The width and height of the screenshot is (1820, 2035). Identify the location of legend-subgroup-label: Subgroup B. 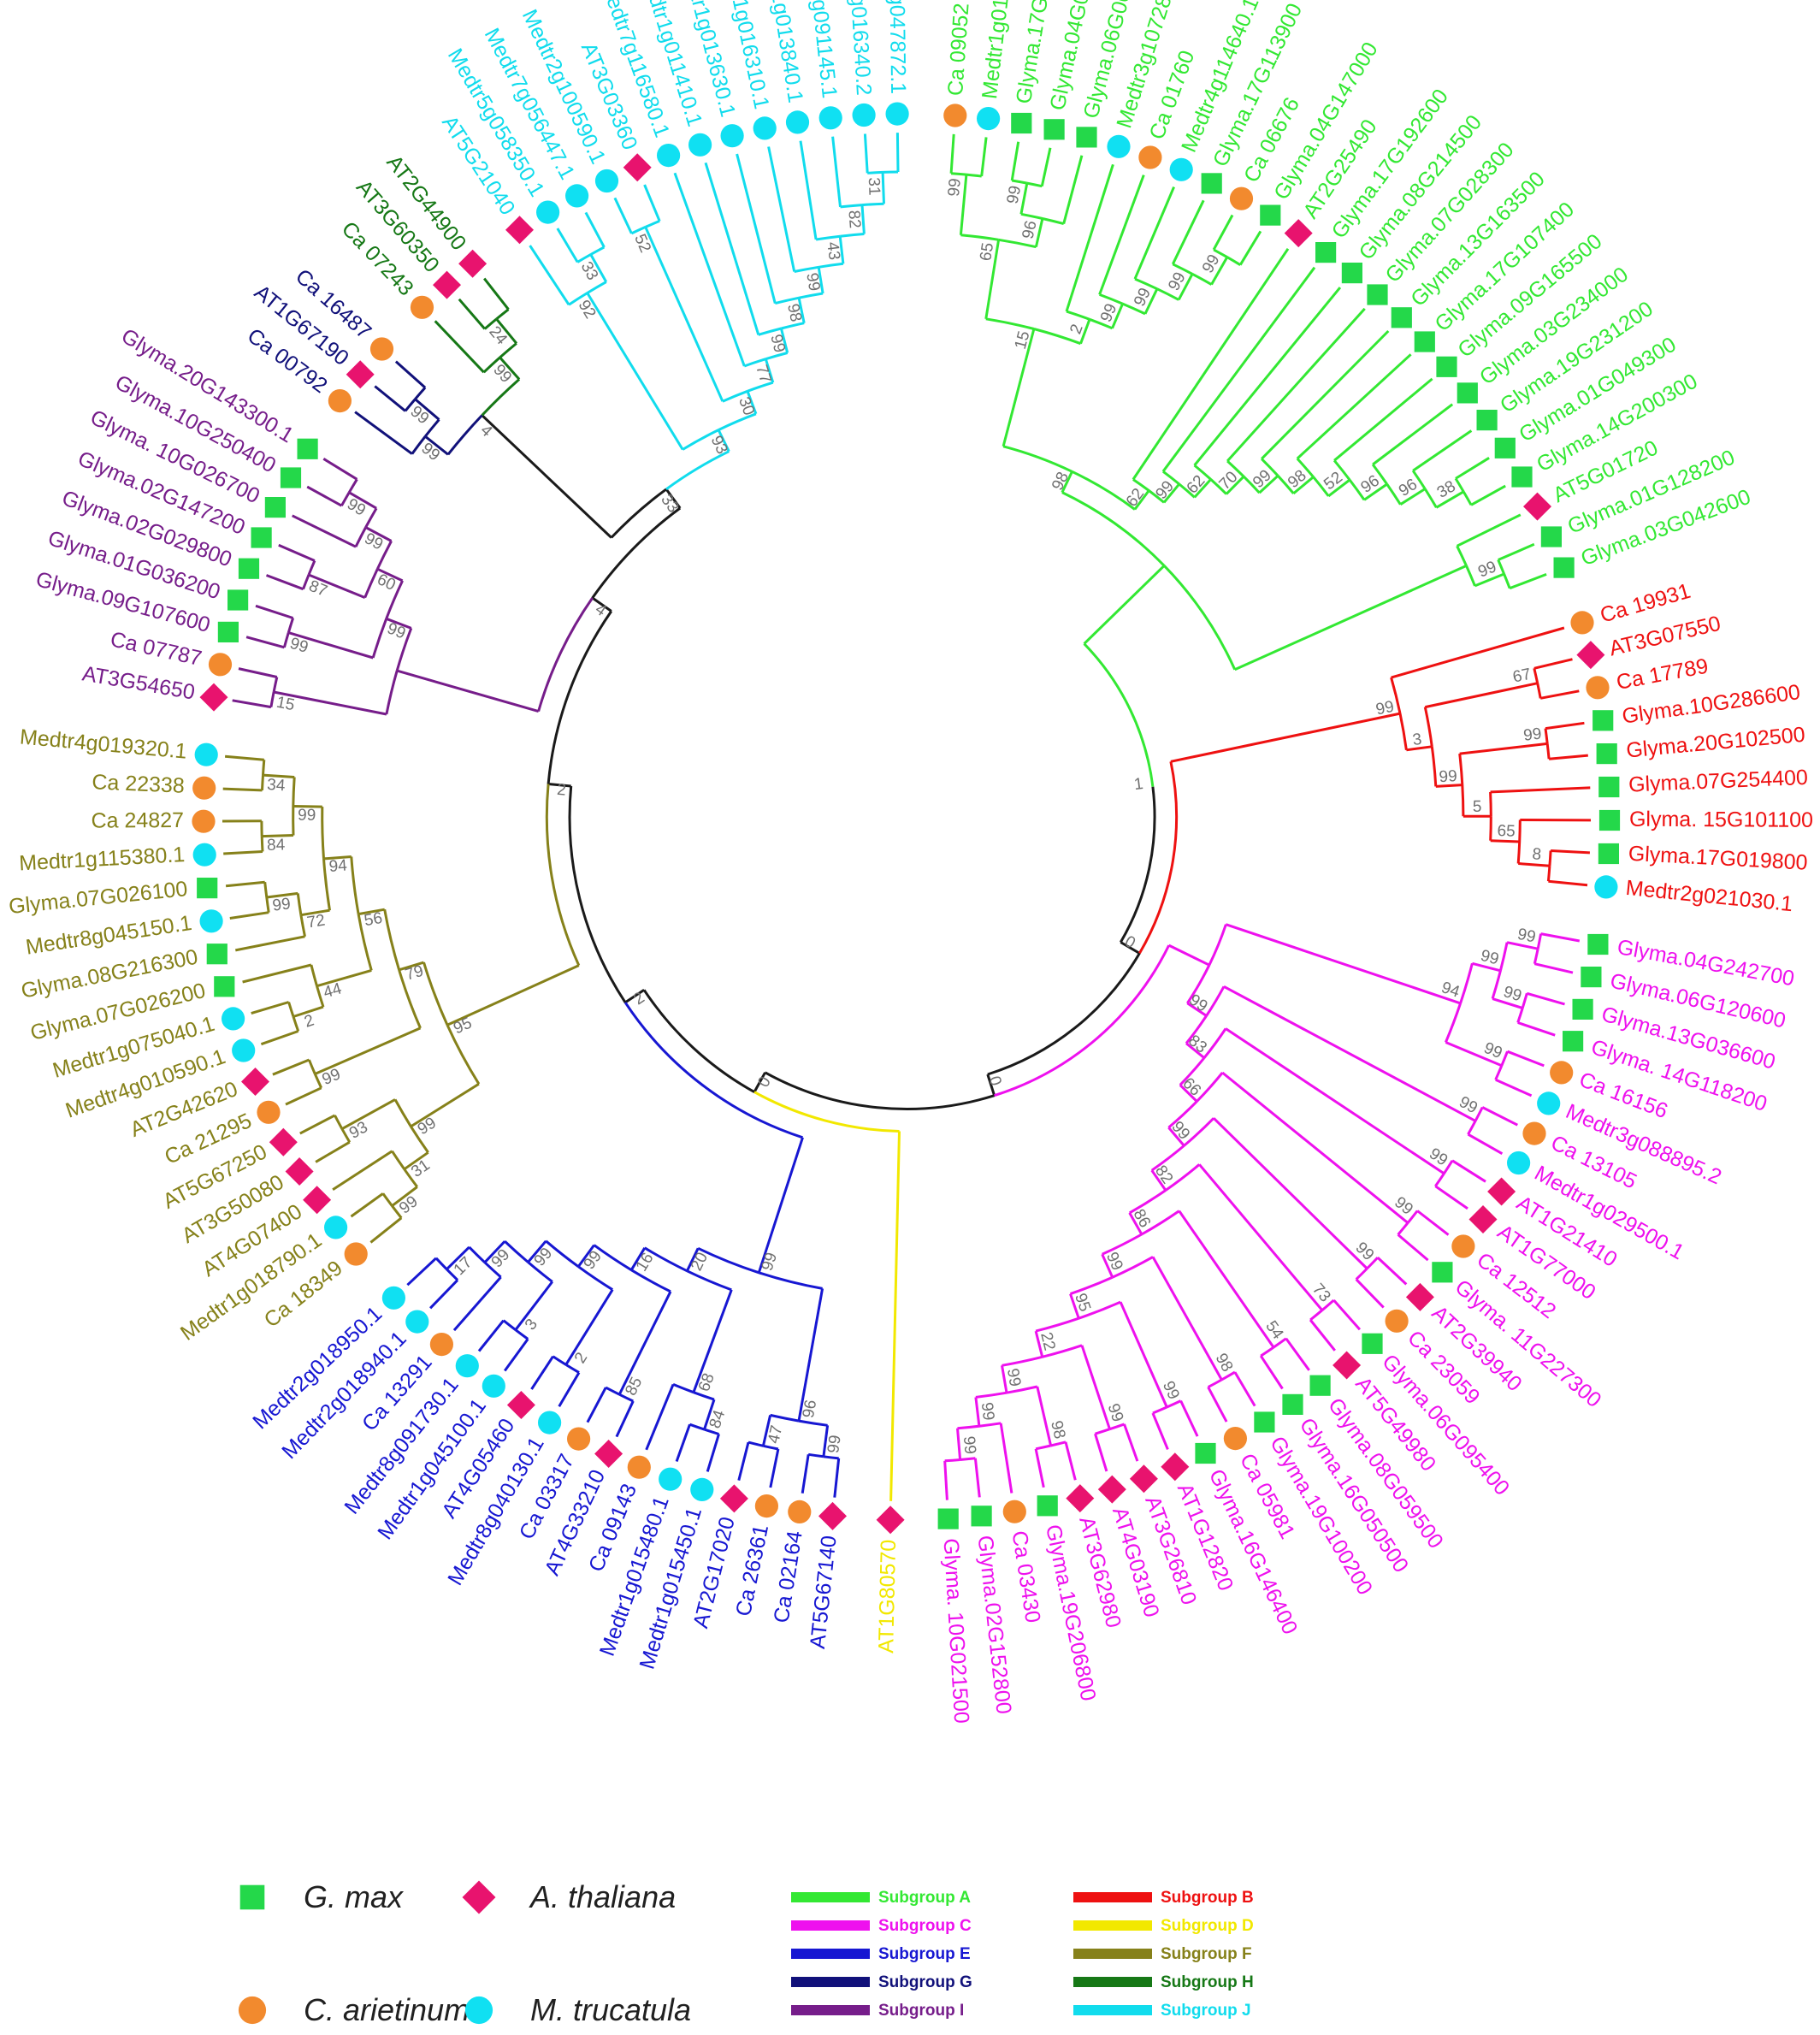
(1207, 1898).